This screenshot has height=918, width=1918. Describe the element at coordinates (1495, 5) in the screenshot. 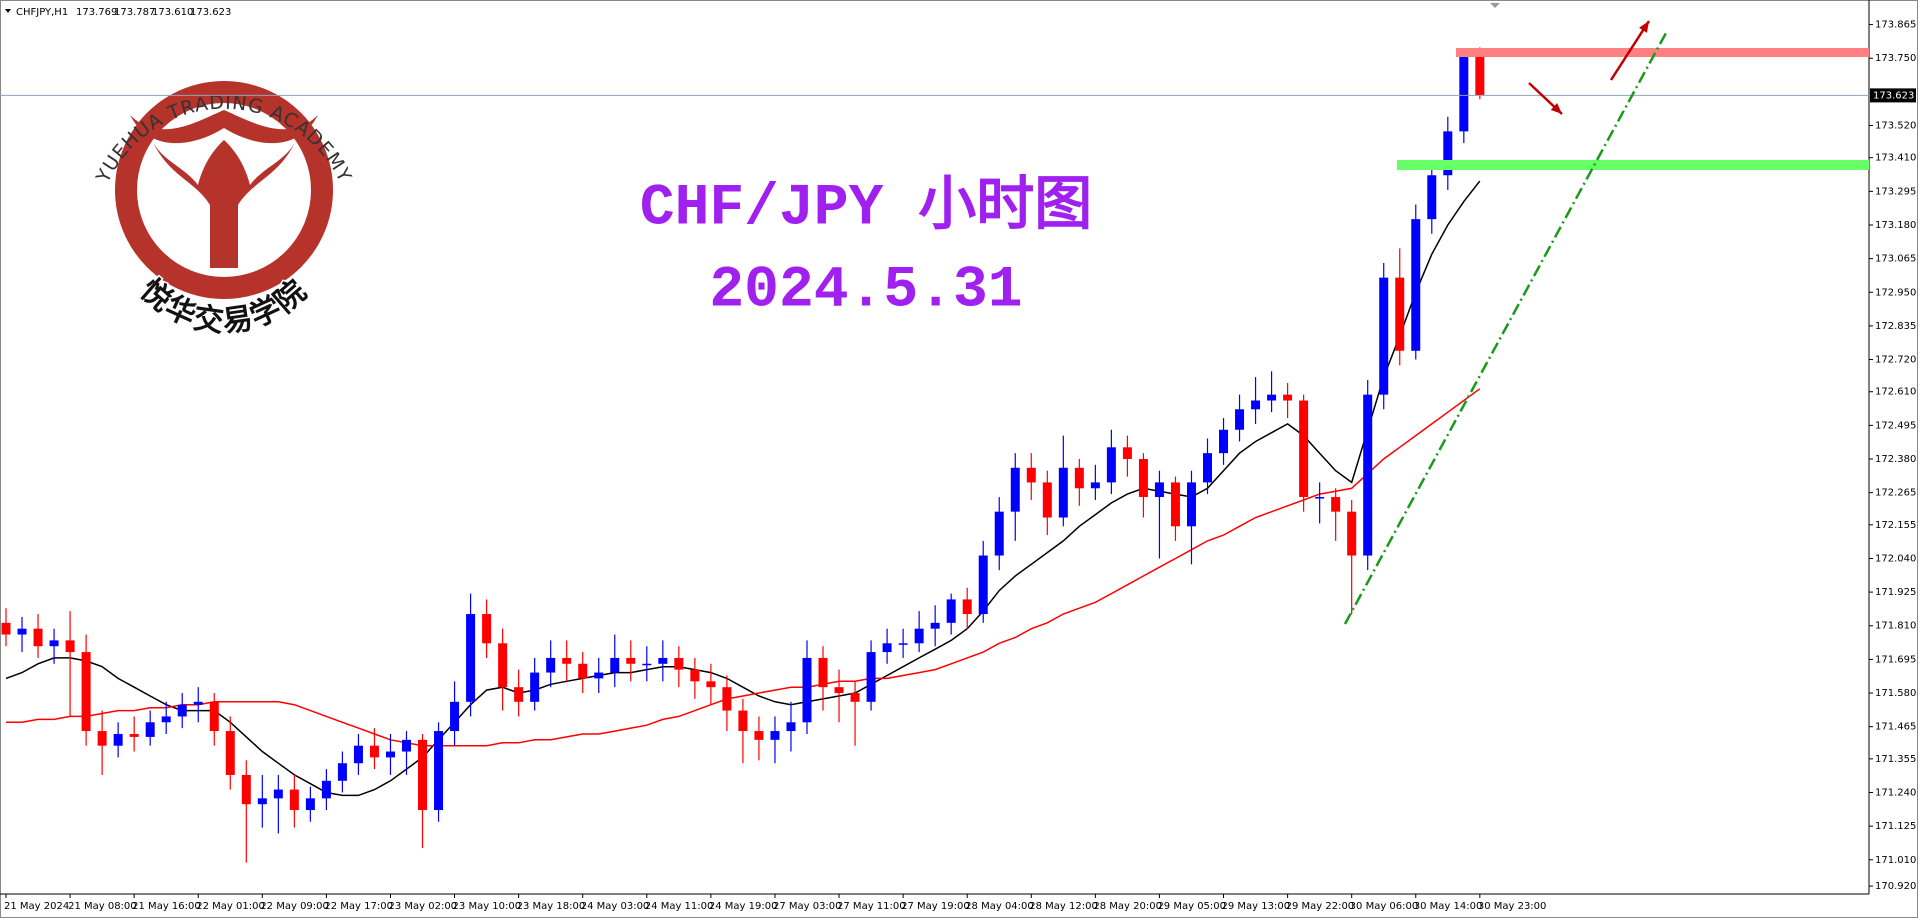

I see `shift-marker` at that location.